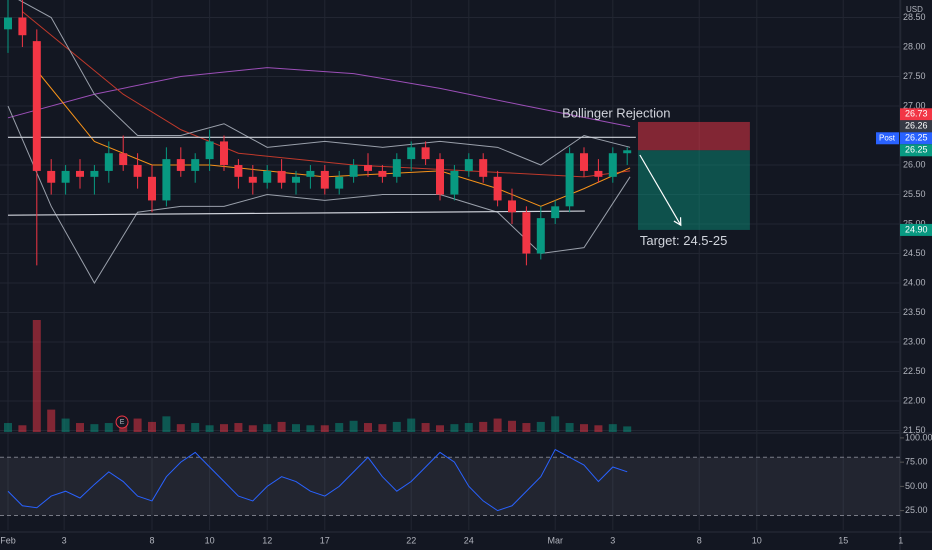 This screenshot has width=932, height=550. I want to click on y-tick-label: 28.50, so click(914, 17).